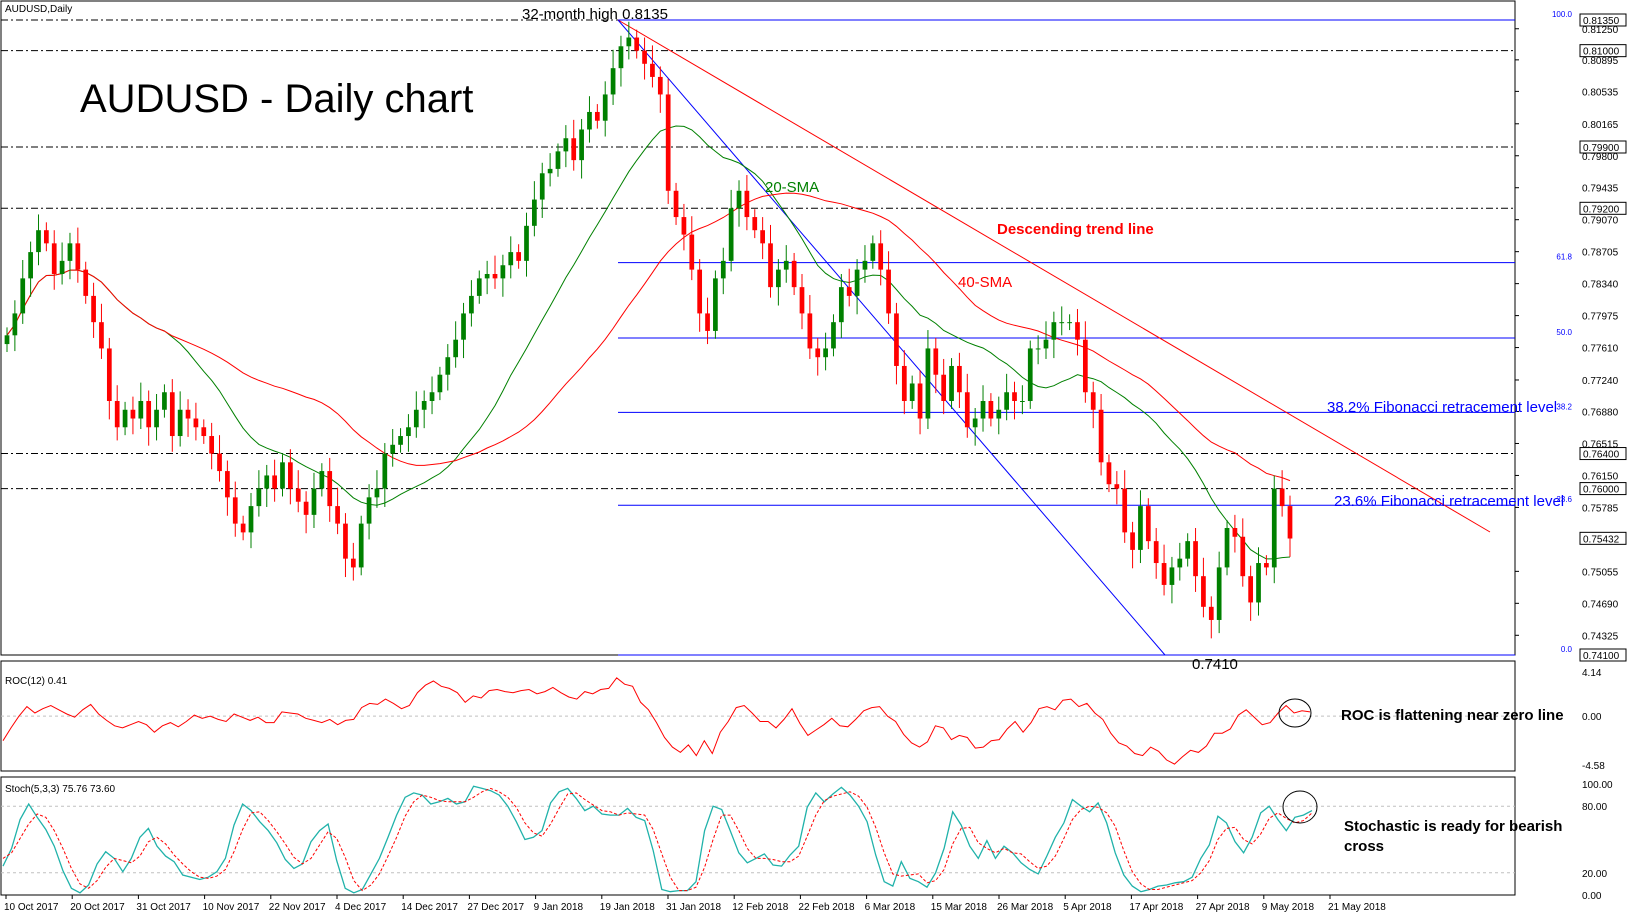 The width and height of the screenshot is (1645, 924). I want to click on last-price-label: 0.75432, so click(1601, 539).